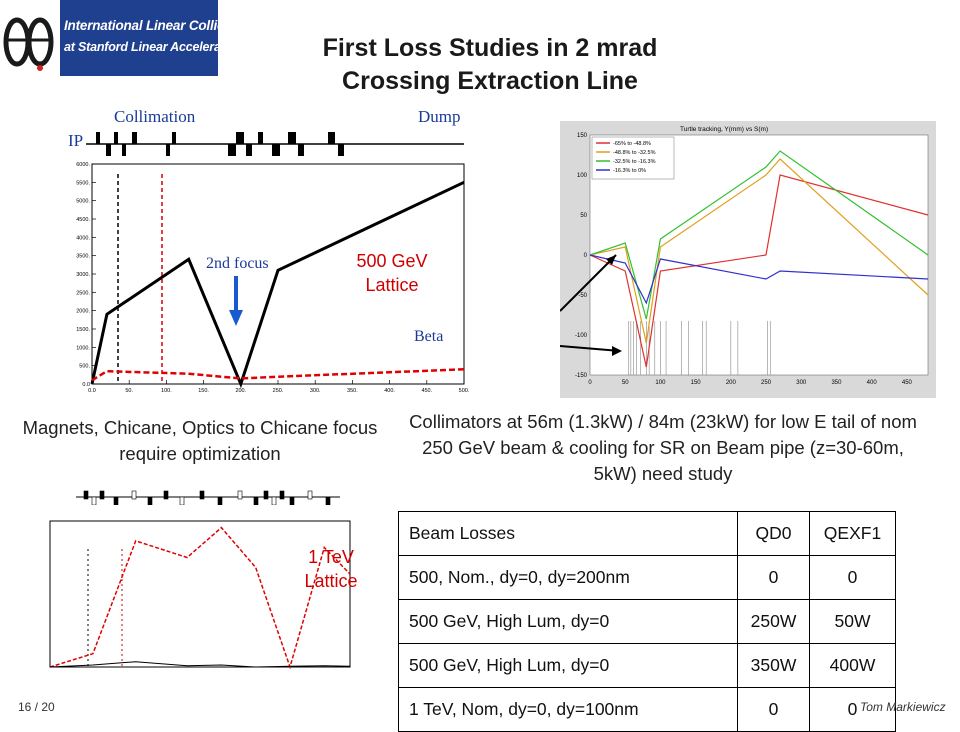 The image size is (960, 732). What do you see at coordinates (83, 257) in the screenshot?
I see `y-tick-label: 3500.` at bounding box center [83, 257].